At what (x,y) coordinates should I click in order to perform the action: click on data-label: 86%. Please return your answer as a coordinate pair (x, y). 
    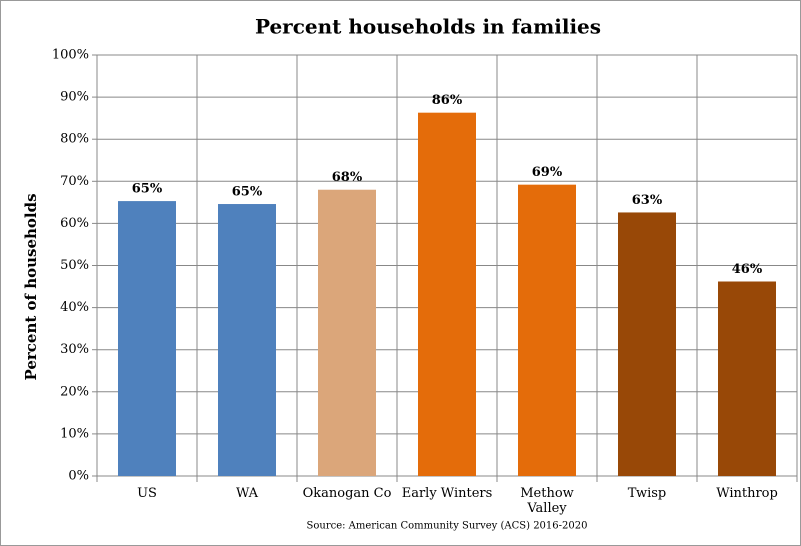
    Looking at the image, I should click on (447, 100).